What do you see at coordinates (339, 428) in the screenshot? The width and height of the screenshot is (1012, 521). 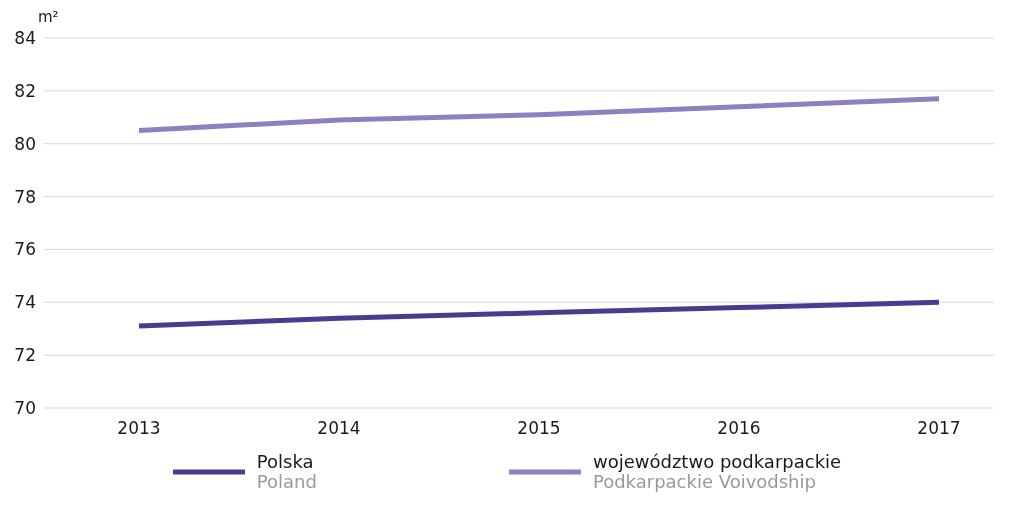 I see `x-tick-label: 2014` at bounding box center [339, 428].